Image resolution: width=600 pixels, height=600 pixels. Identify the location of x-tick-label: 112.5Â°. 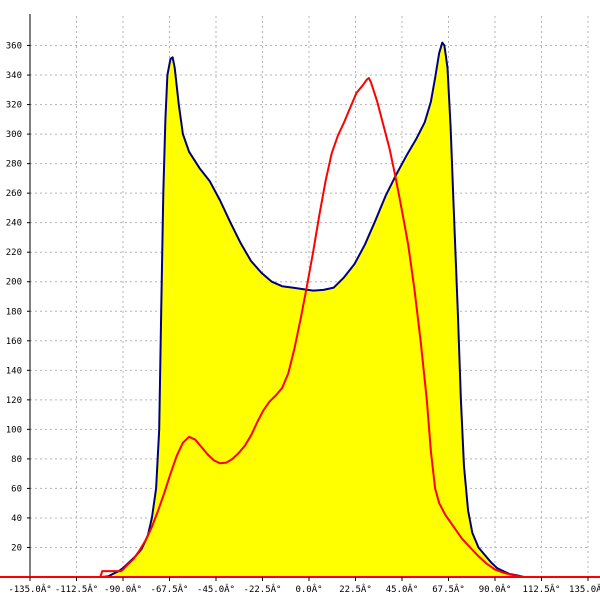
(542, 589).